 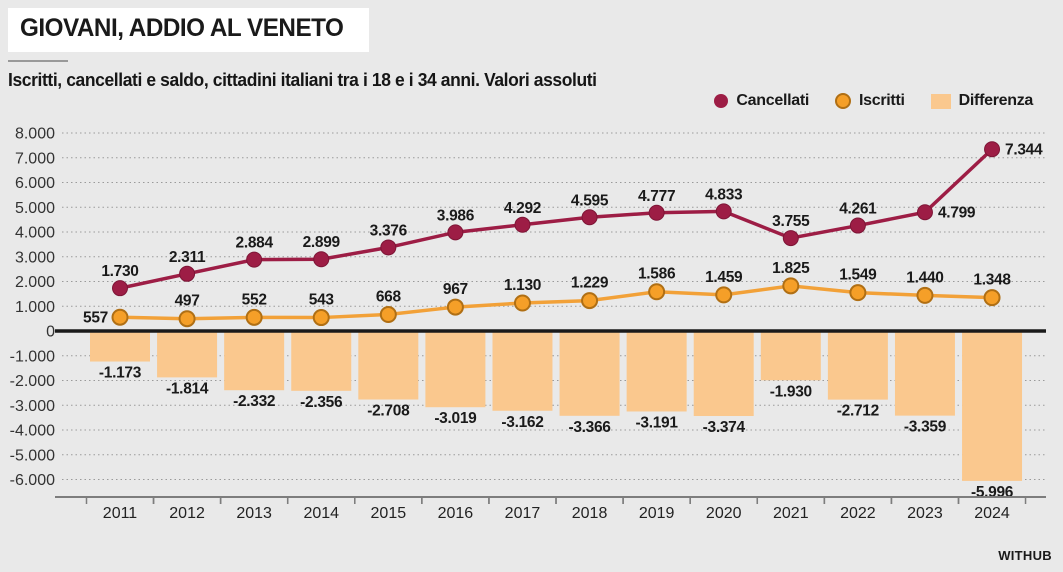 I want to click on svg-text: 552, so click(x=254, y=299).